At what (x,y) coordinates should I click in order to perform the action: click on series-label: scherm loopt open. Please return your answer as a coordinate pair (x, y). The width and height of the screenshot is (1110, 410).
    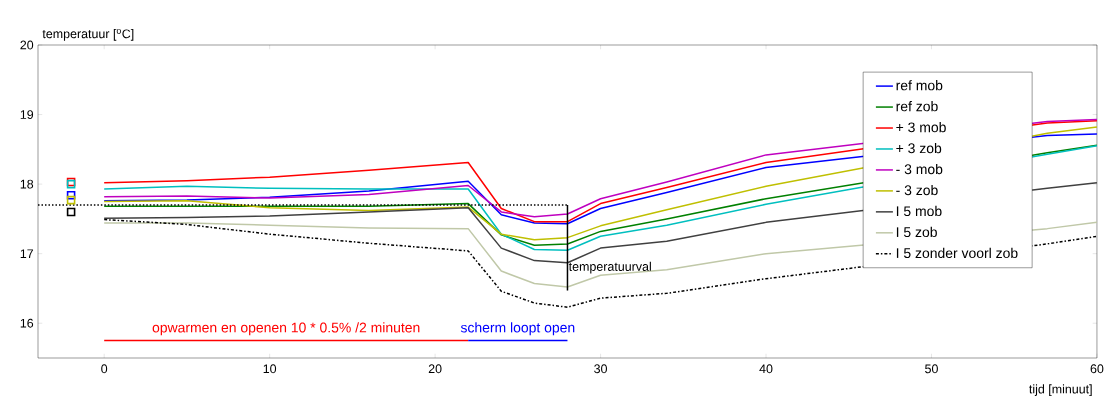
    Looking at the image, I should click on (517, 329).